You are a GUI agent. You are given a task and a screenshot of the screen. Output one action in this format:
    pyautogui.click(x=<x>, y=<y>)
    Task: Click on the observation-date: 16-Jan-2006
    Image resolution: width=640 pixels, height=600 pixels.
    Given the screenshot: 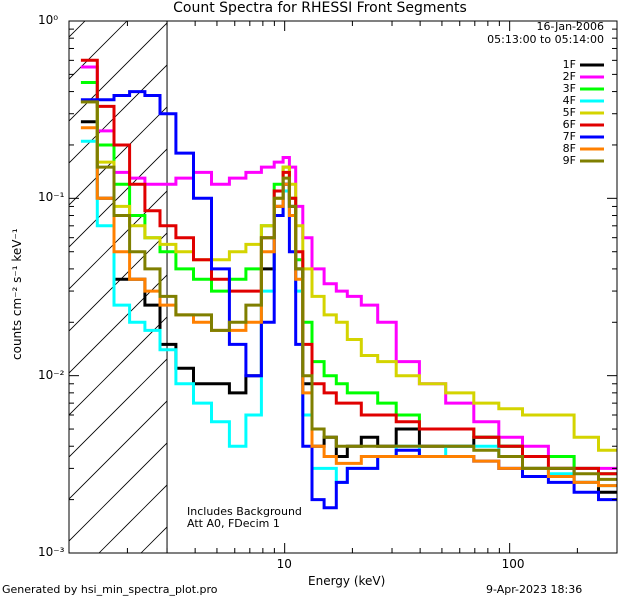 What is the action you would take?
    pyautogui.click(x=570, y=26)
    